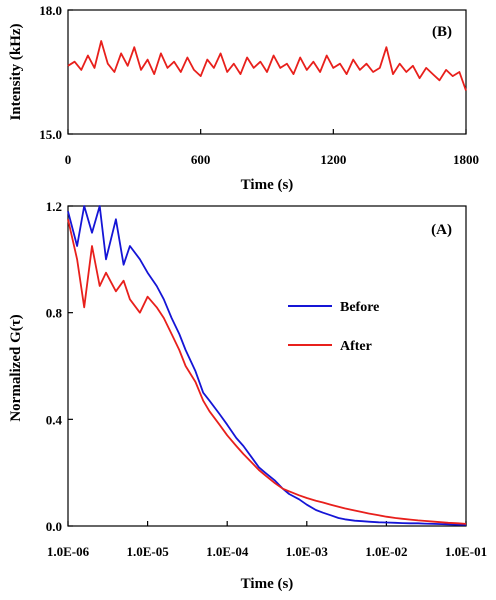 This screenshot has width=496, height=600. Describe the element at coordinates (333, 327) in the screenshot. I see `legend: Before After` at that location.